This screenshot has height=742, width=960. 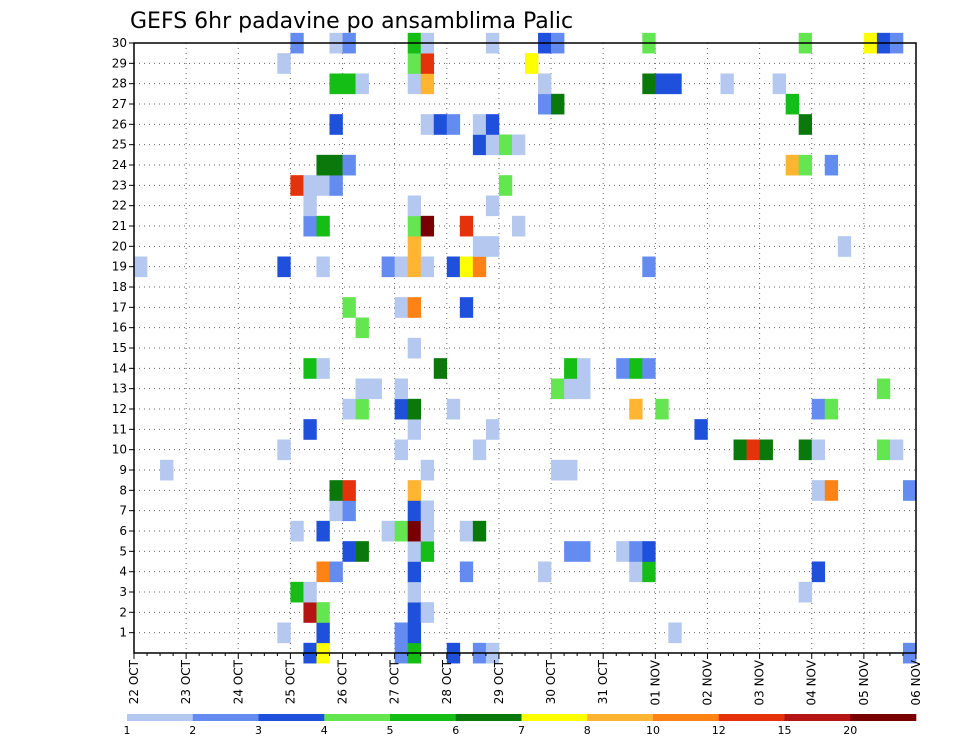 What do you see at coordinates (119, 307) in the screenshot?
I see `y-tick-label: 17` at bounding box center [119, 307].